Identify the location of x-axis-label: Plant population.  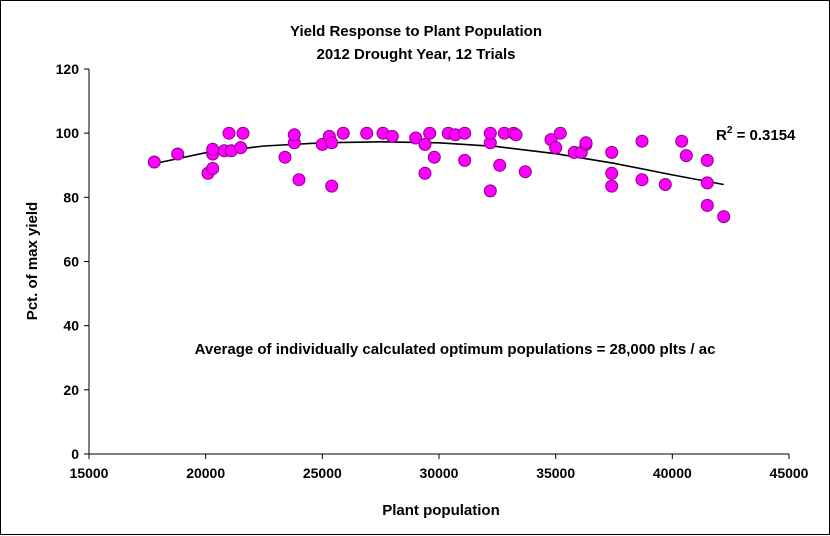
(441, 510).